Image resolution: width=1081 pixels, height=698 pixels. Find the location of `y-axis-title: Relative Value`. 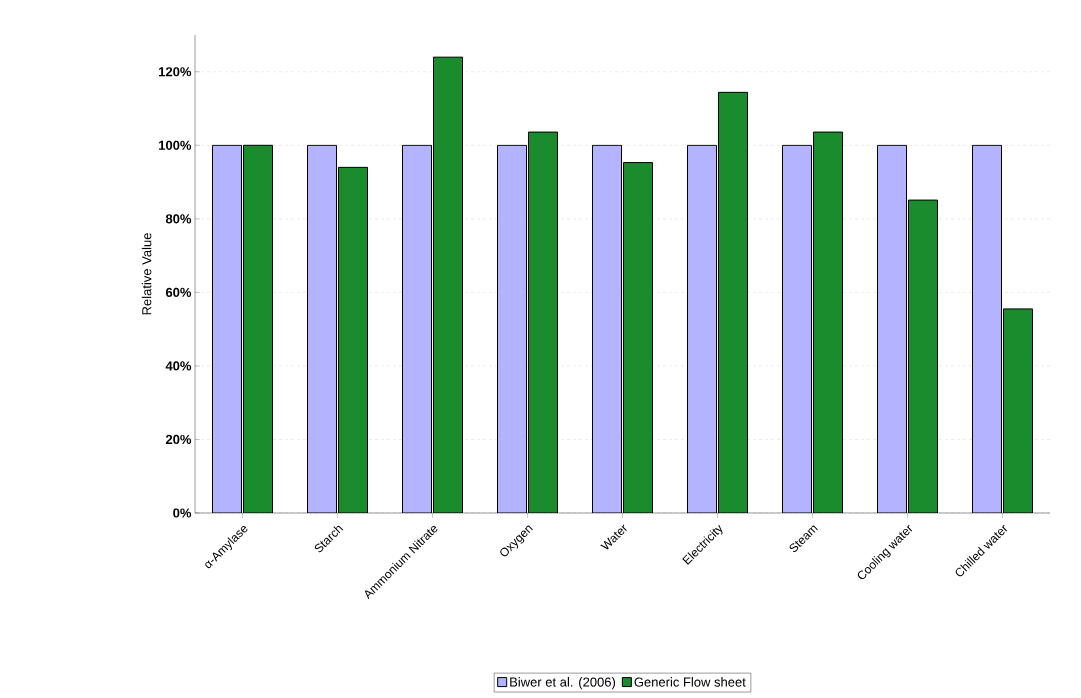

y-axis-title: Relative Value is located at coordinates (146, 274).